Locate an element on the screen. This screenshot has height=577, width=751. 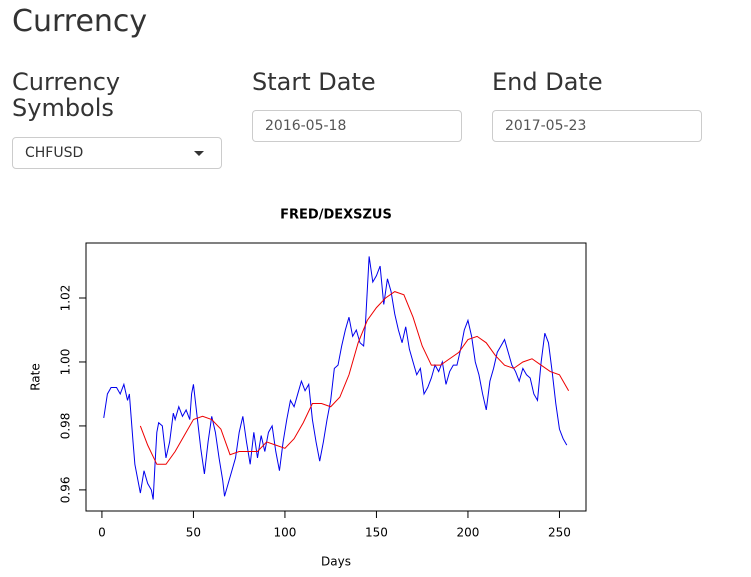
x-tick-label: 100 is located at coordinates (284, 533).